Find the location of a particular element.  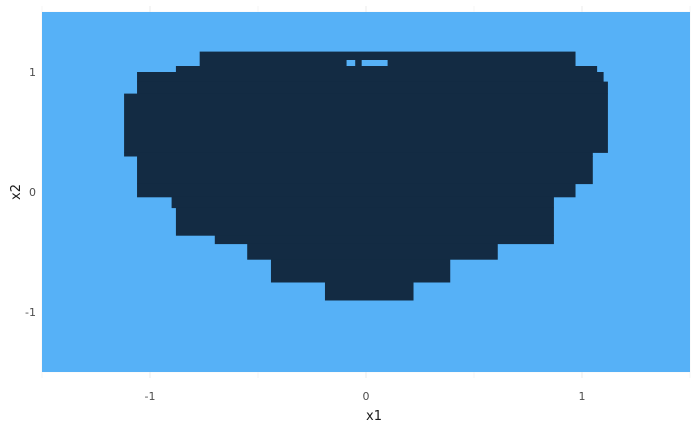

y-axis-tick-labels: -1 0 1 is located at coordinates (30, 192).